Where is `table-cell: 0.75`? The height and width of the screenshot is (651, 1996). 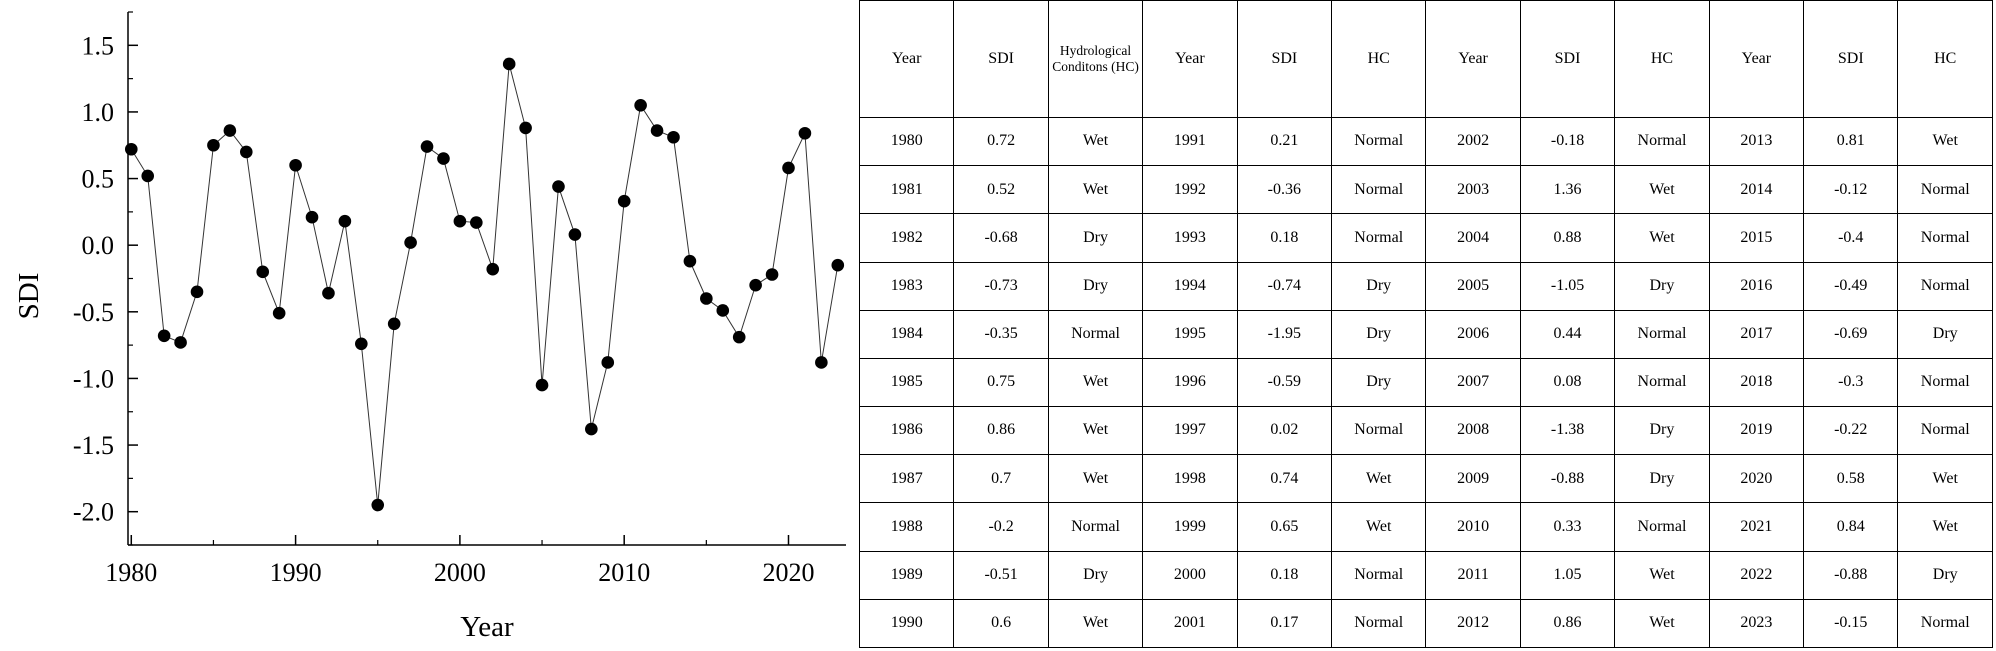 table-cell: 0.75 is located at coordinates (1001, 382).